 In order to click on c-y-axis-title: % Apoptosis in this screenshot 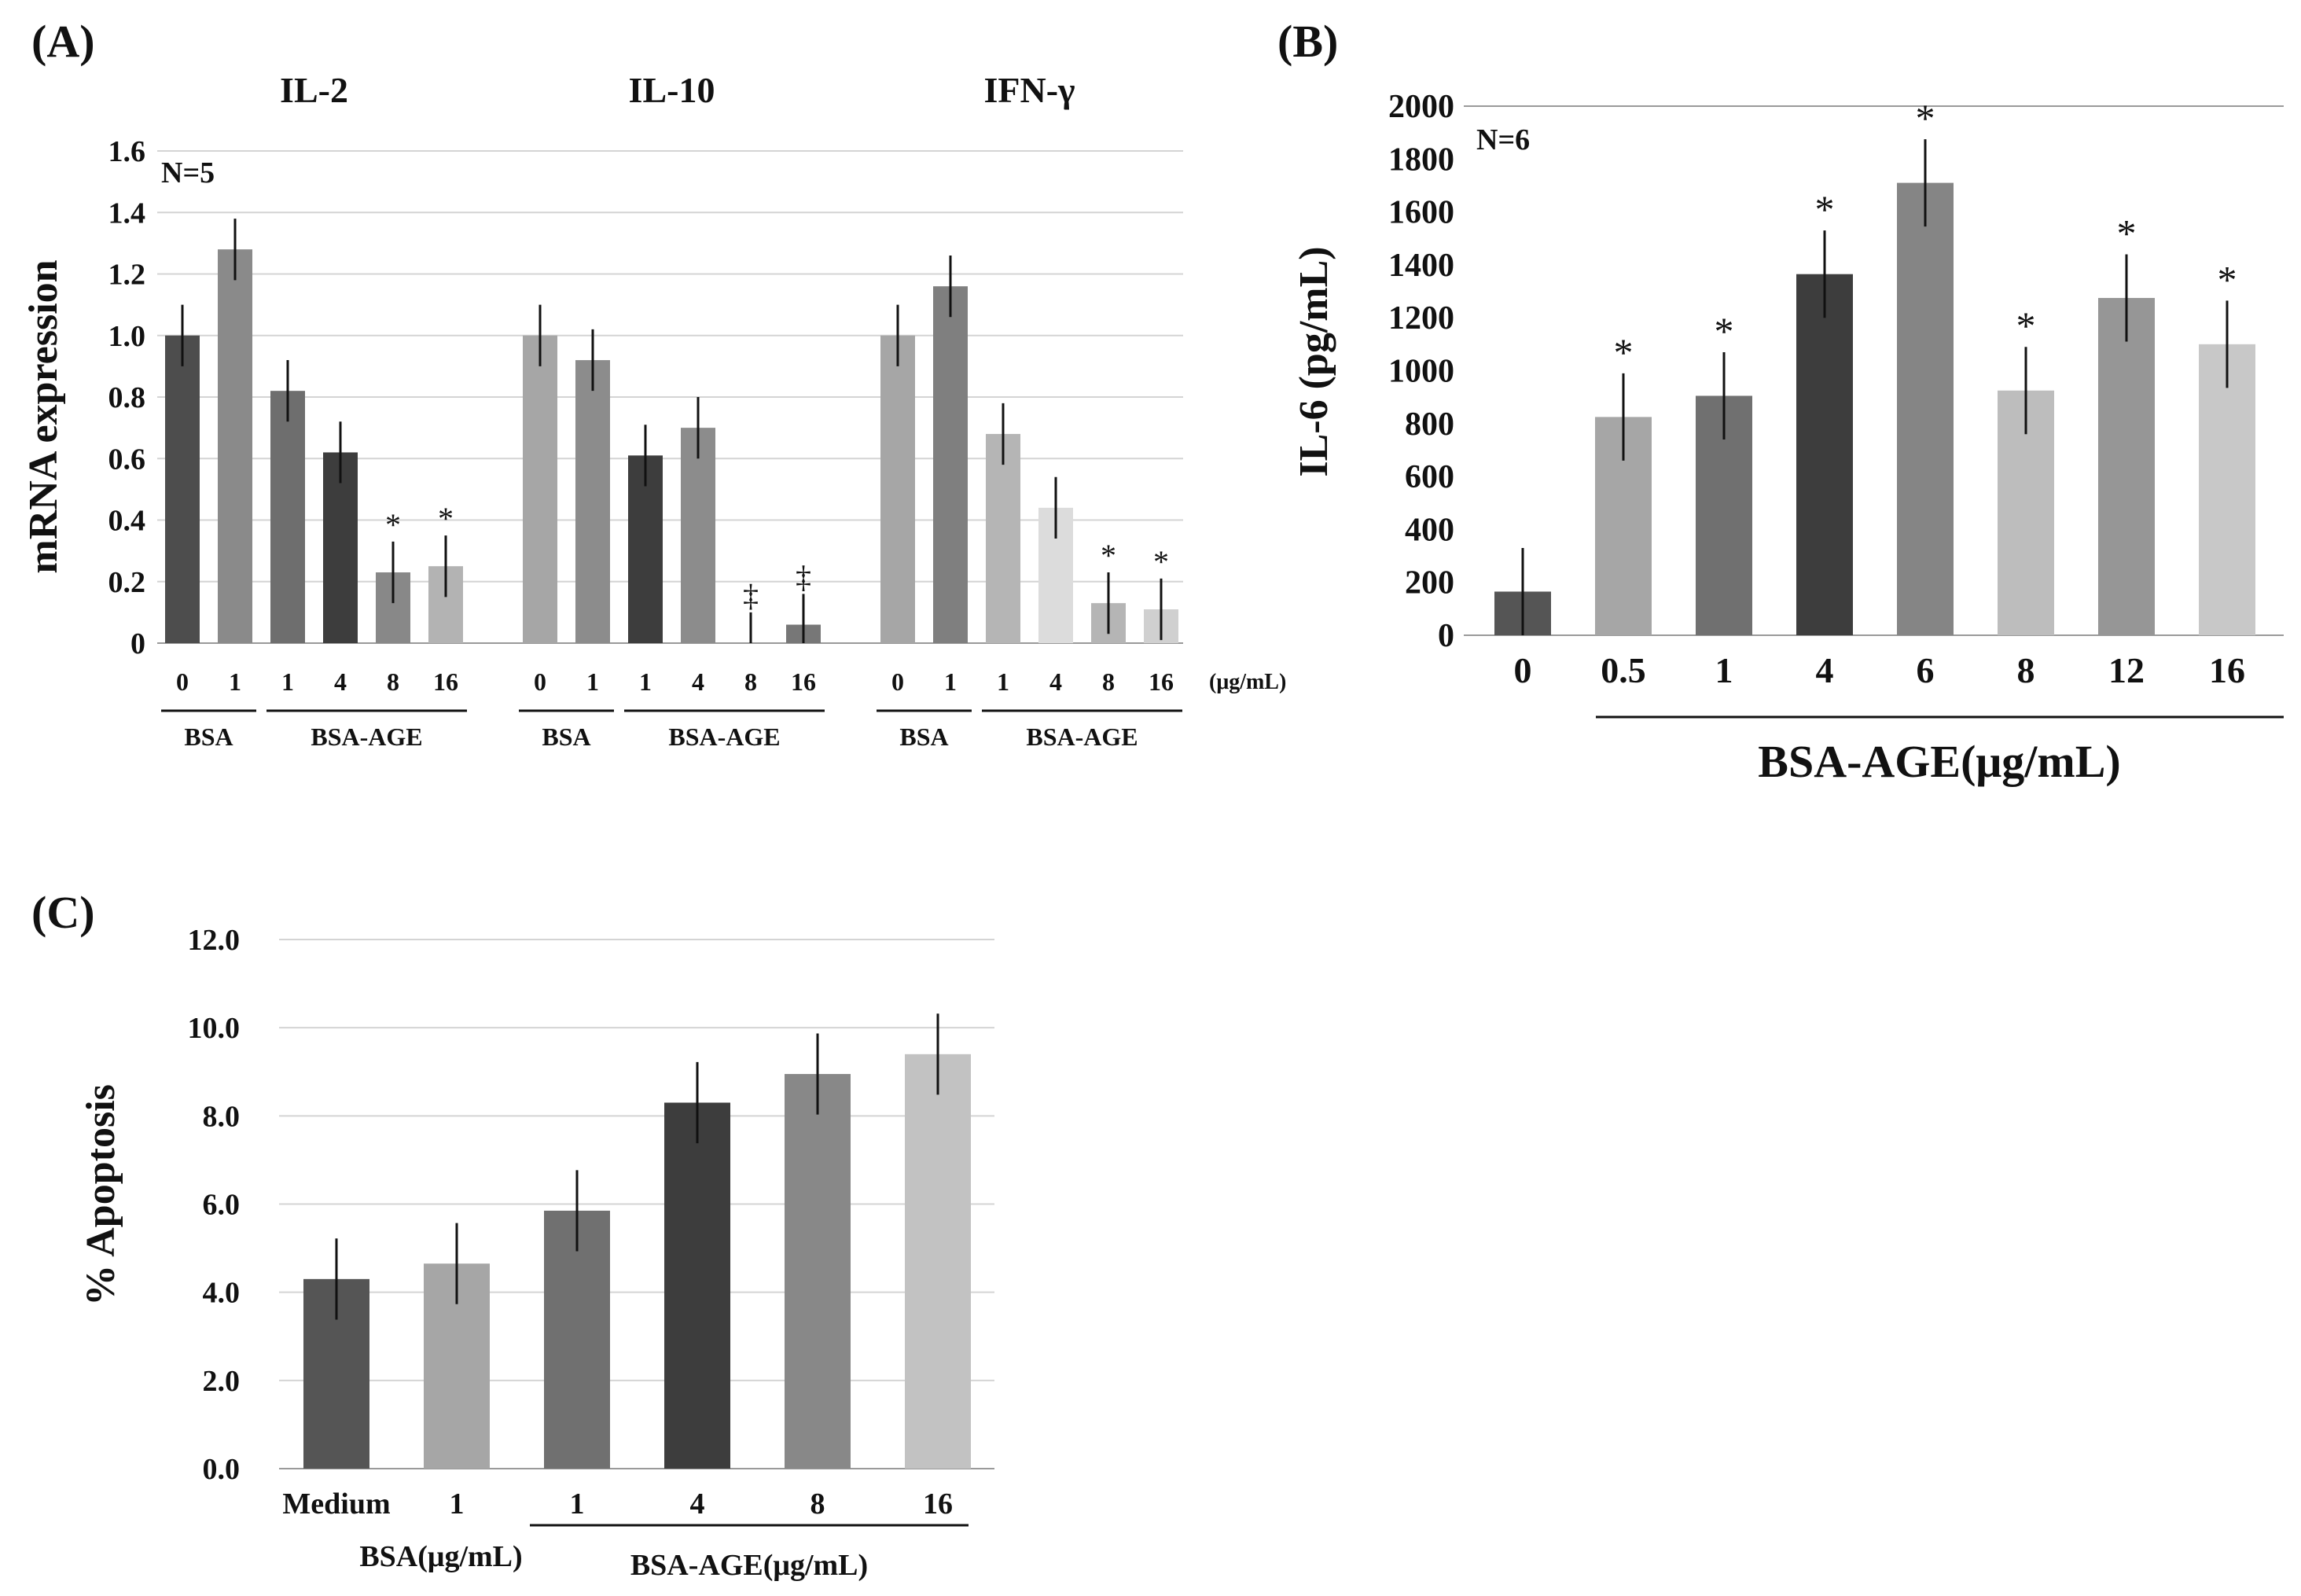, I will do `click(101, 1195)`.